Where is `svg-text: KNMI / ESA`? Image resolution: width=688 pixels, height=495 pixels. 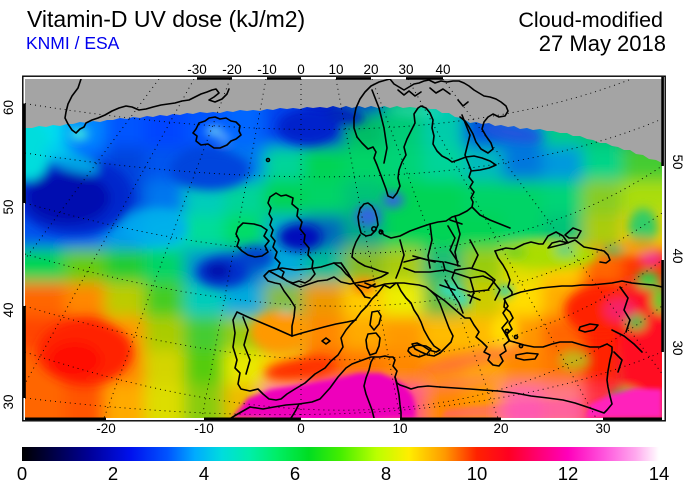 svg-text: KNMI / ESA is located at coordinates (73, 43).